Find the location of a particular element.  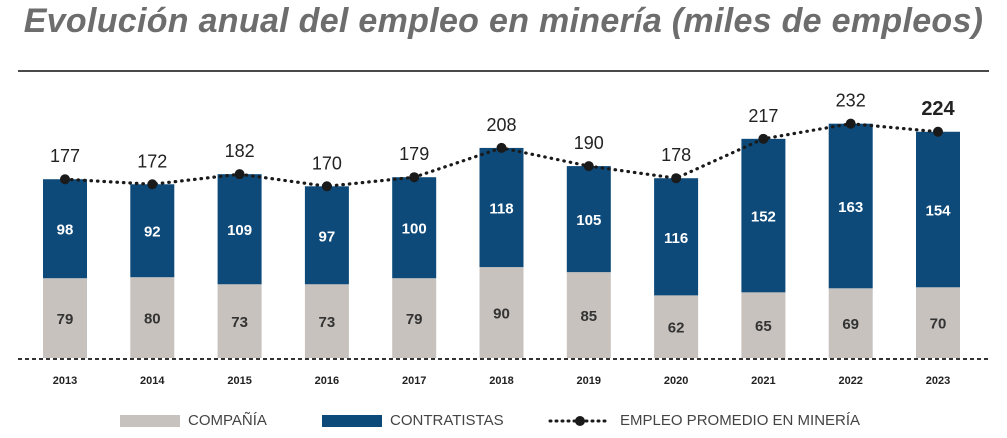

legend-label-company: COMPAÑÍA is located at coordinates (227, 420).